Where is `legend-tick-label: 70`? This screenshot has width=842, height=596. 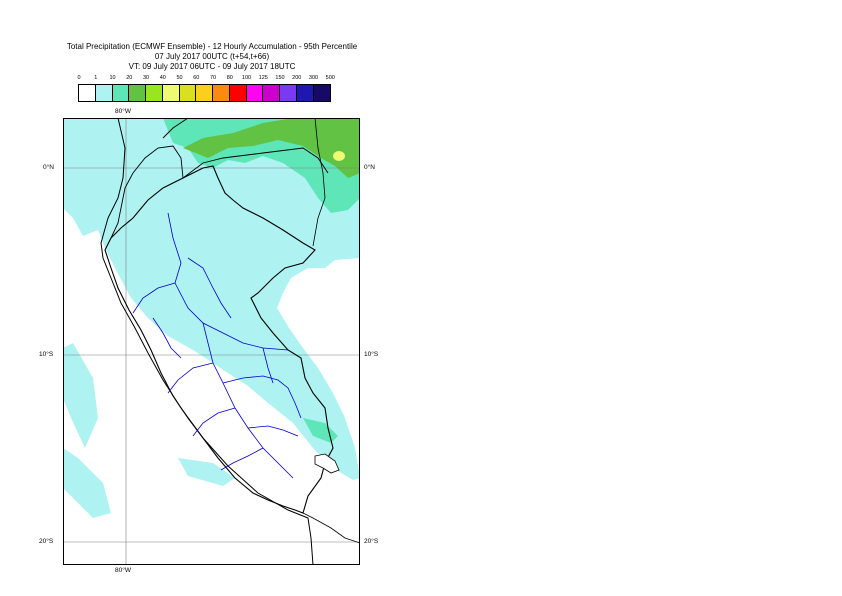
legend-tick-label: 70 is located at coordinates (213, 78).